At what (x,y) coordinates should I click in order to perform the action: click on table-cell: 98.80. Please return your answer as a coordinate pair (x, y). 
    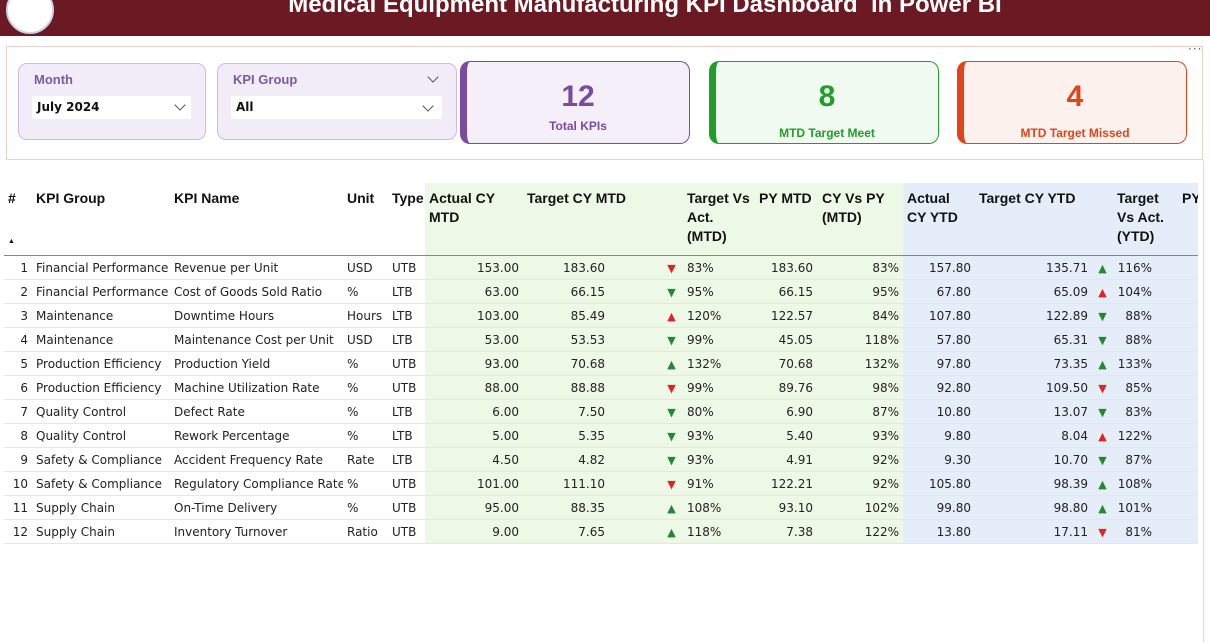
    Looking at the image, I should click on (1033, 507).